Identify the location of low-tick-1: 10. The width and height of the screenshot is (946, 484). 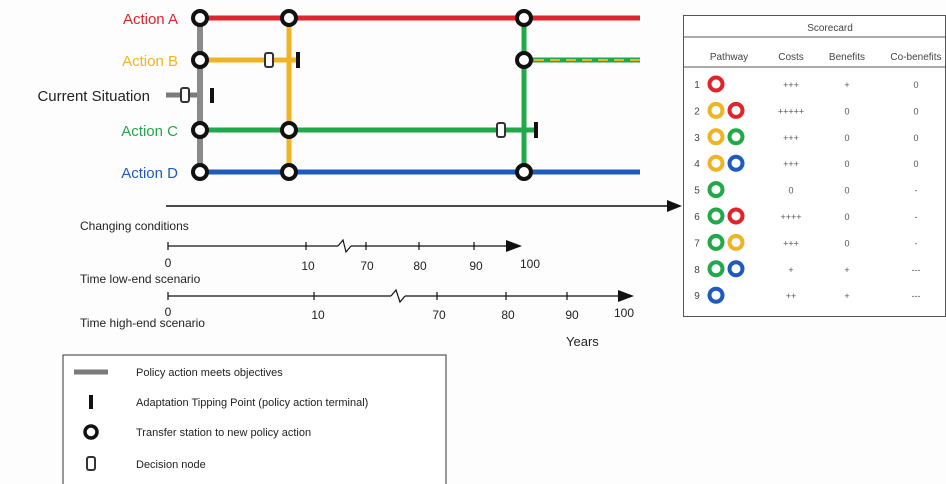
(308, 266).